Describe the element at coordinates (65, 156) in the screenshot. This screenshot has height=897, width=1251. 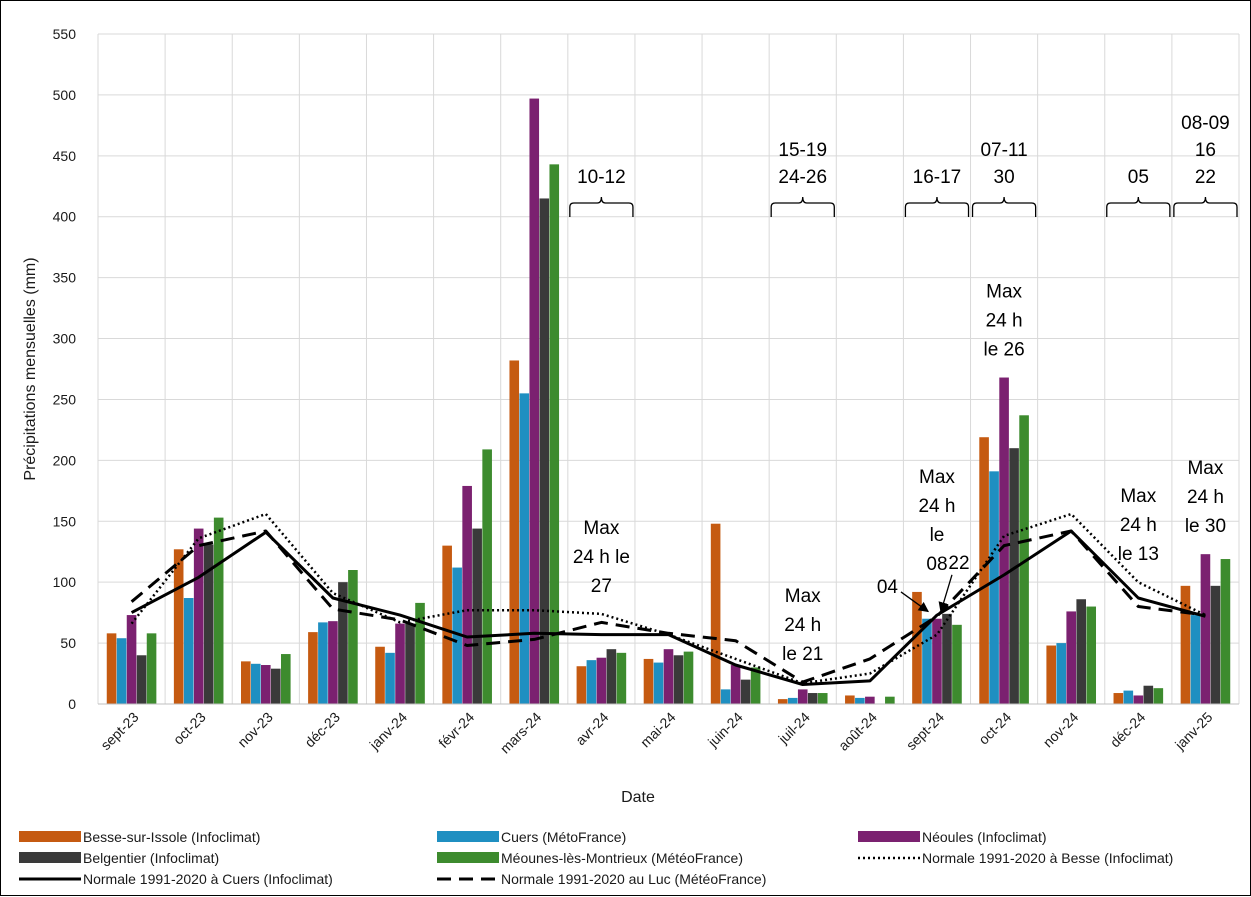
I see `y-tick-label: 450` at that location.